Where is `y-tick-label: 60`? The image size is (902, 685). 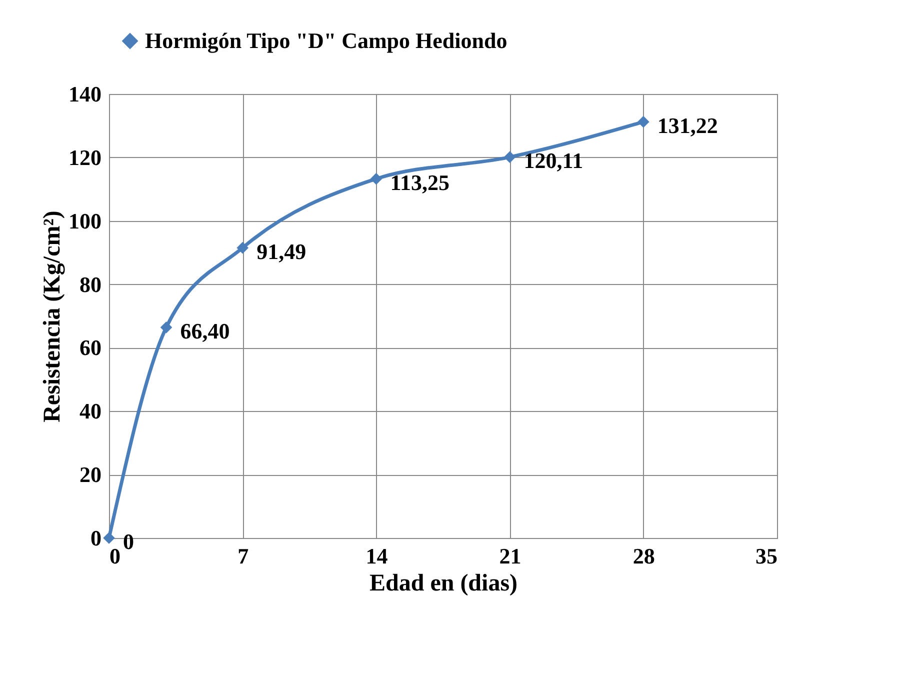 y-tick-label: 60 is located at coordinates (91, 347).